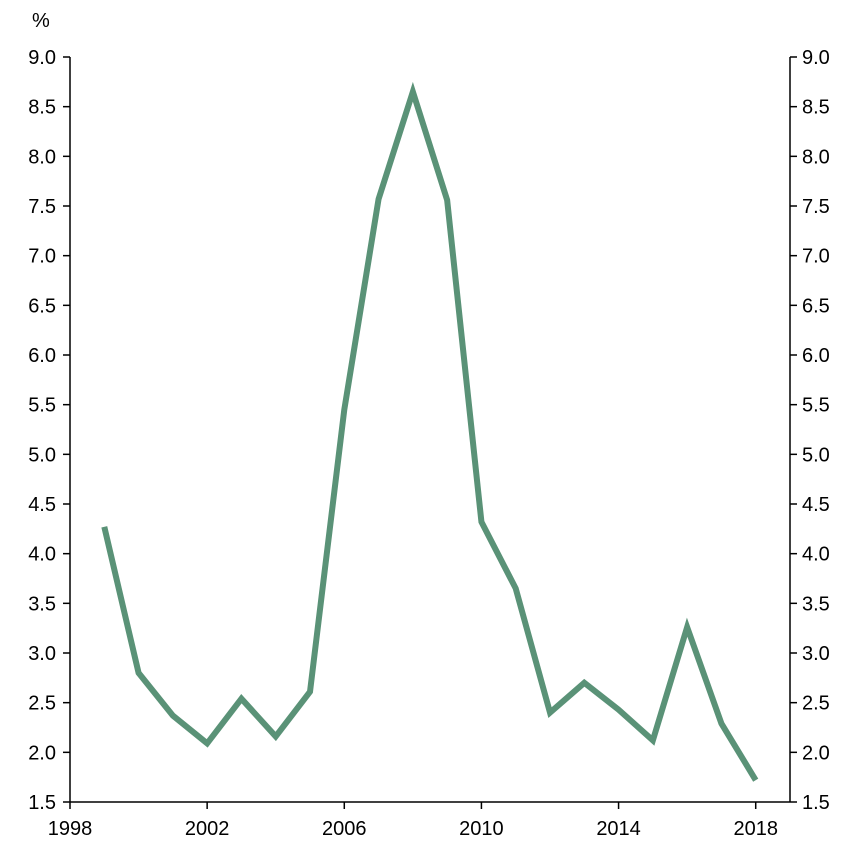  Describe the element at coordinates (413, 821) in the screenshot. I see `x-ticks: 1998 2002 2006 2010 2014 2018` at that location.